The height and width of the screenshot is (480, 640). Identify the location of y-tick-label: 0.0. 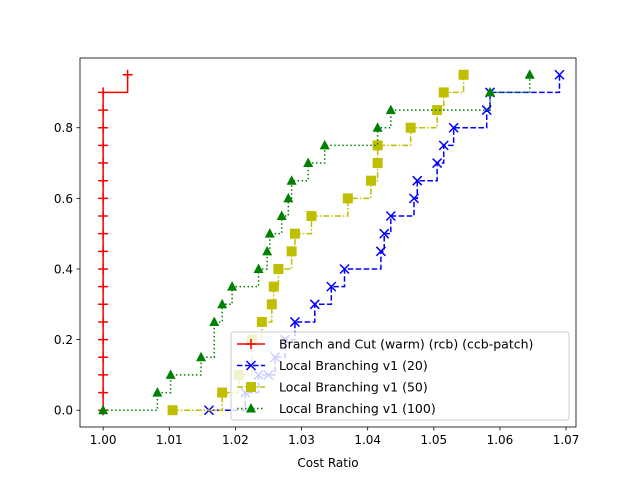
(63, 411).